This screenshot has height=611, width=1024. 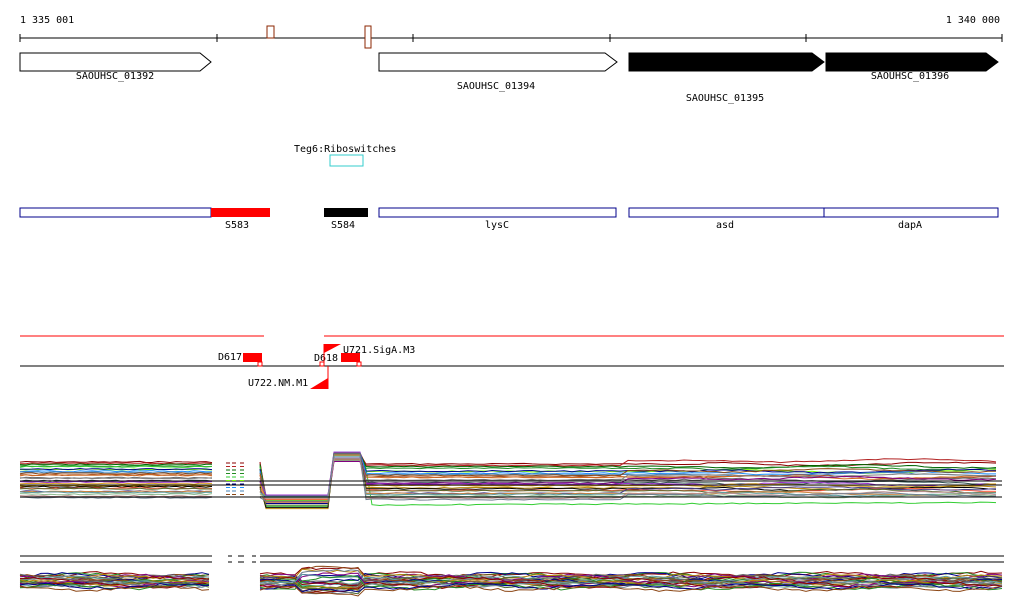 I want to click on annotation-label: S584, so click(x=343, y=225).